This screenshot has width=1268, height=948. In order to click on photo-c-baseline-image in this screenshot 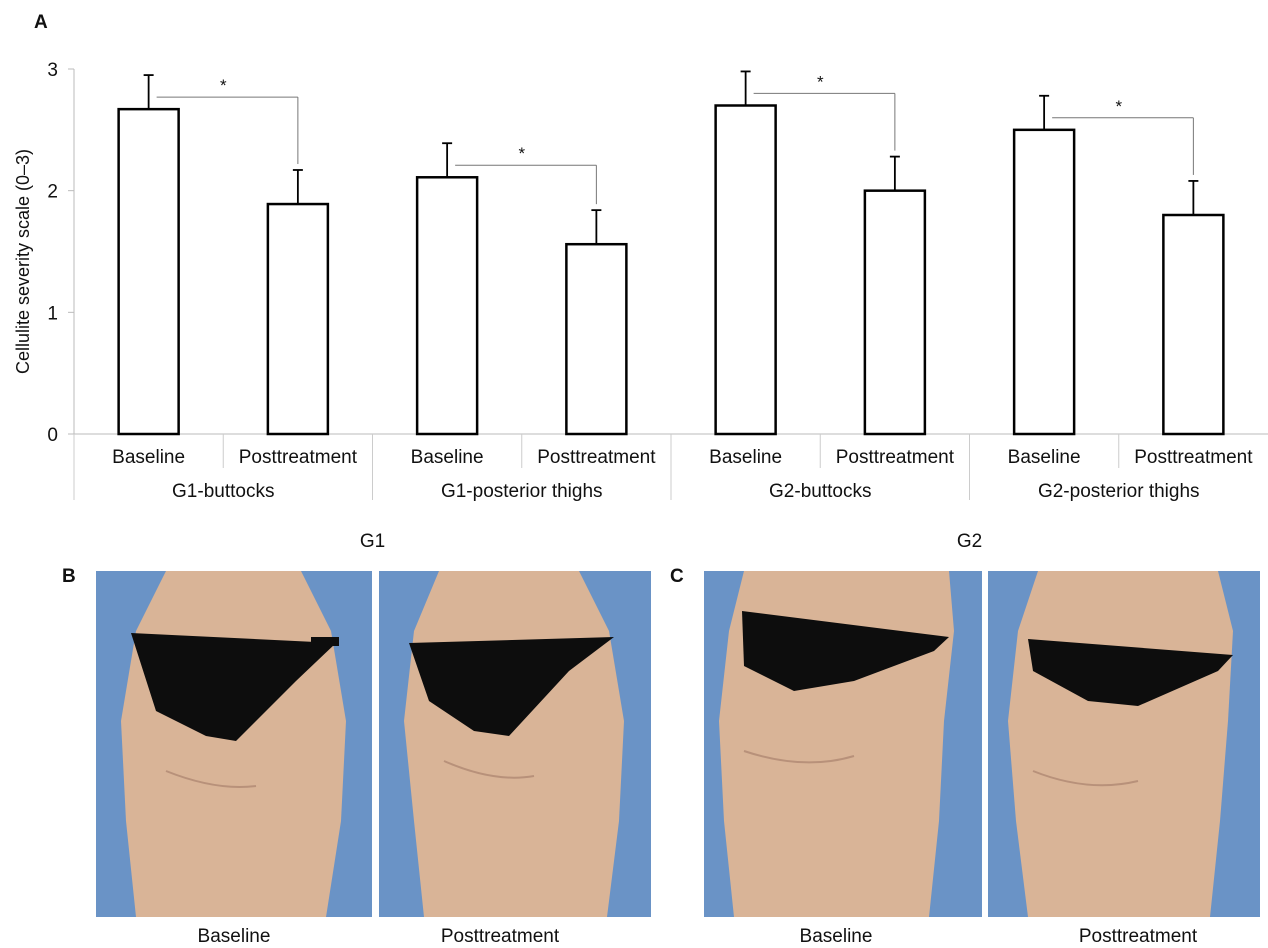, I will do `click(843, 744)`.